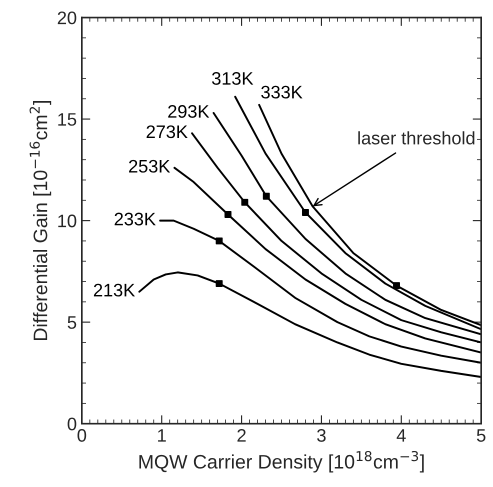 This screenshot has height=487, width=493. What do you see at coordinates (72, 322) in the screenshot?
I see `y-tick-label: 5` at bounding box center [72, 322].